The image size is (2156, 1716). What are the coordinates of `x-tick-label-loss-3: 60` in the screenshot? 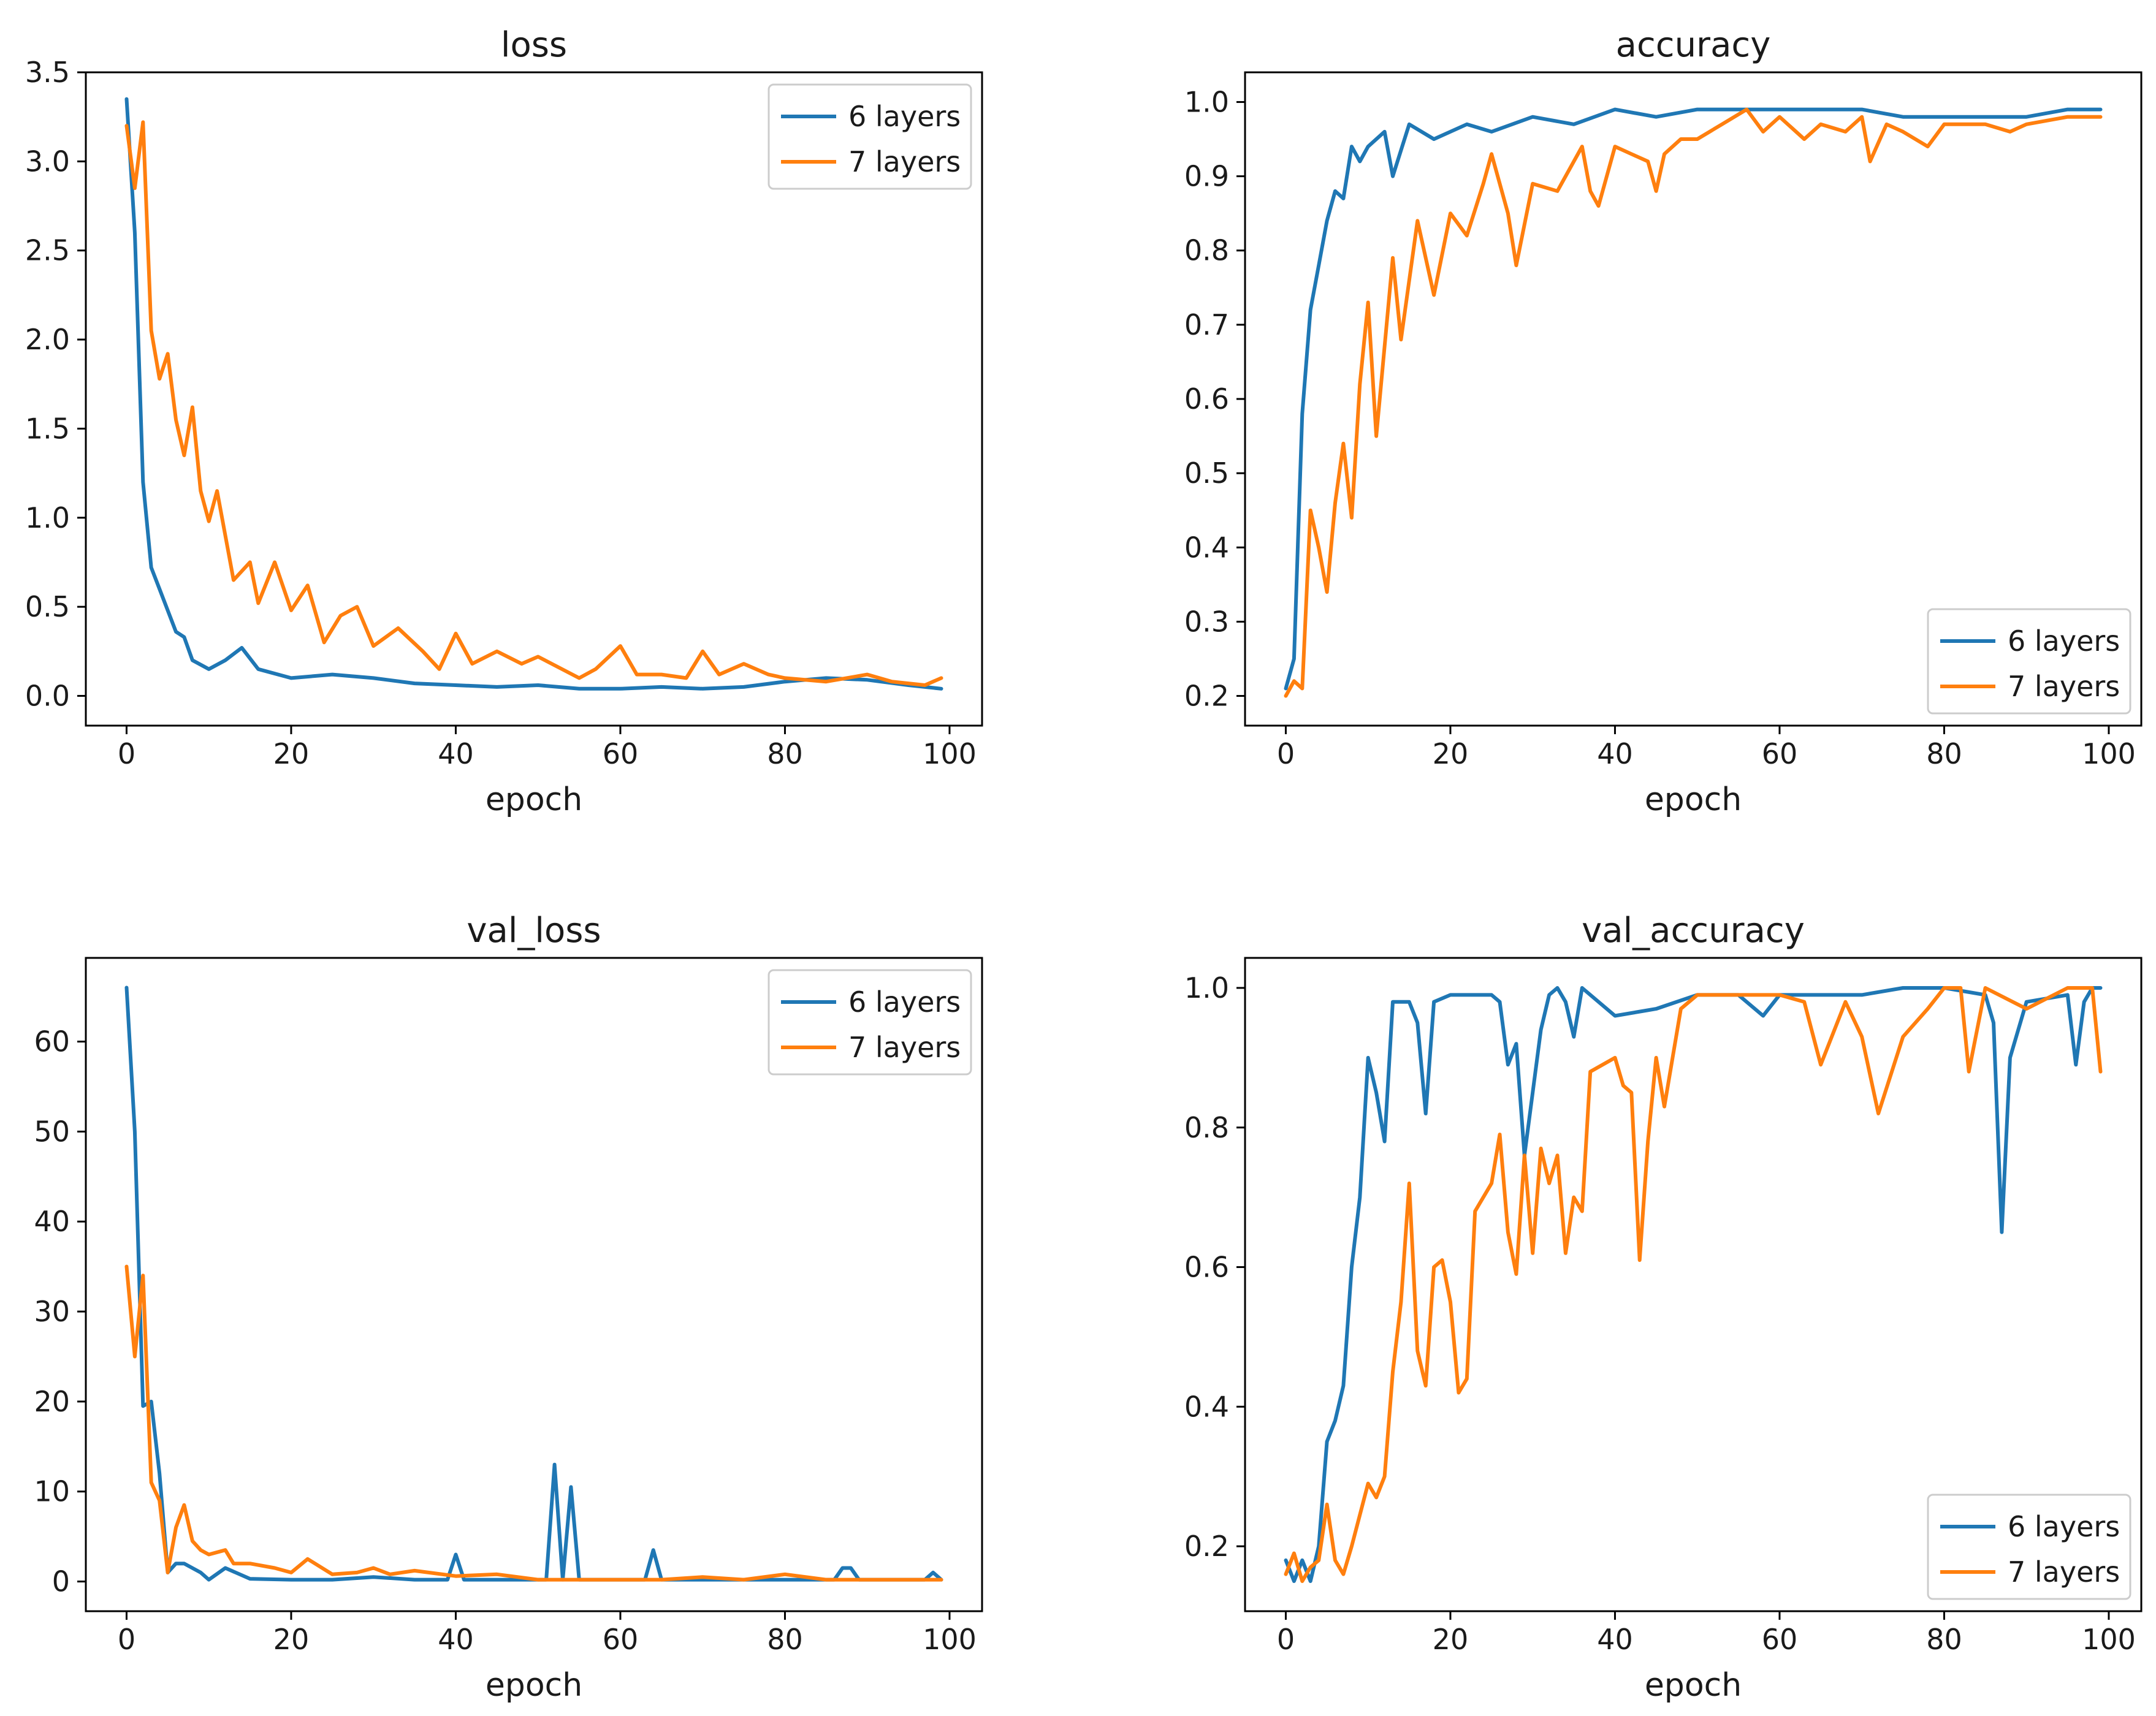 It's located at (621, 753).